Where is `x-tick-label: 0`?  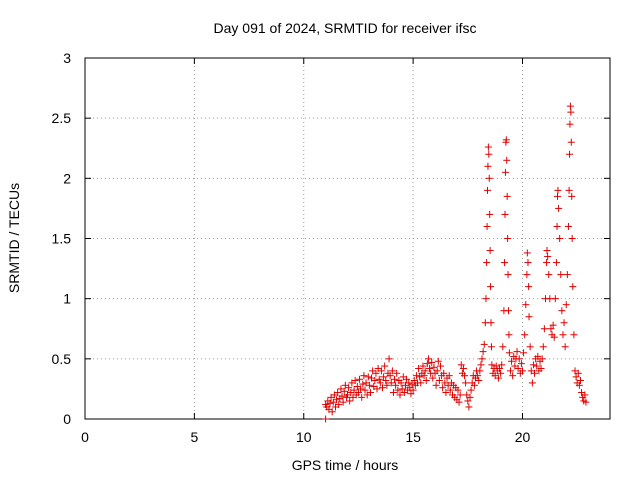
x-tick-label: 0 is located at coordinates (85, 437).